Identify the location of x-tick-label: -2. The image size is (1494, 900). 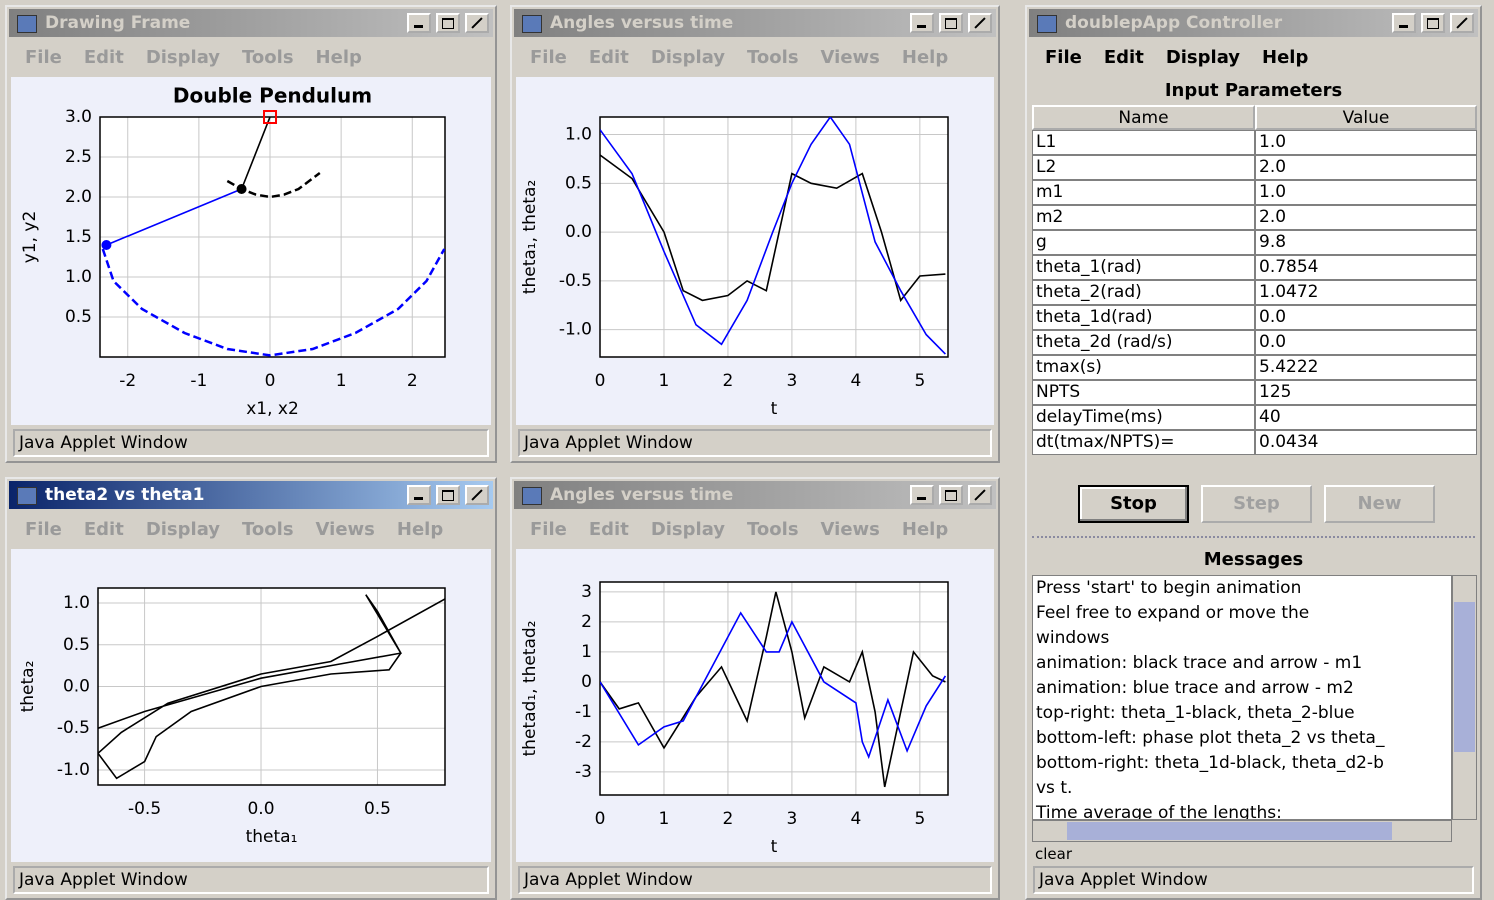
(127, 381).